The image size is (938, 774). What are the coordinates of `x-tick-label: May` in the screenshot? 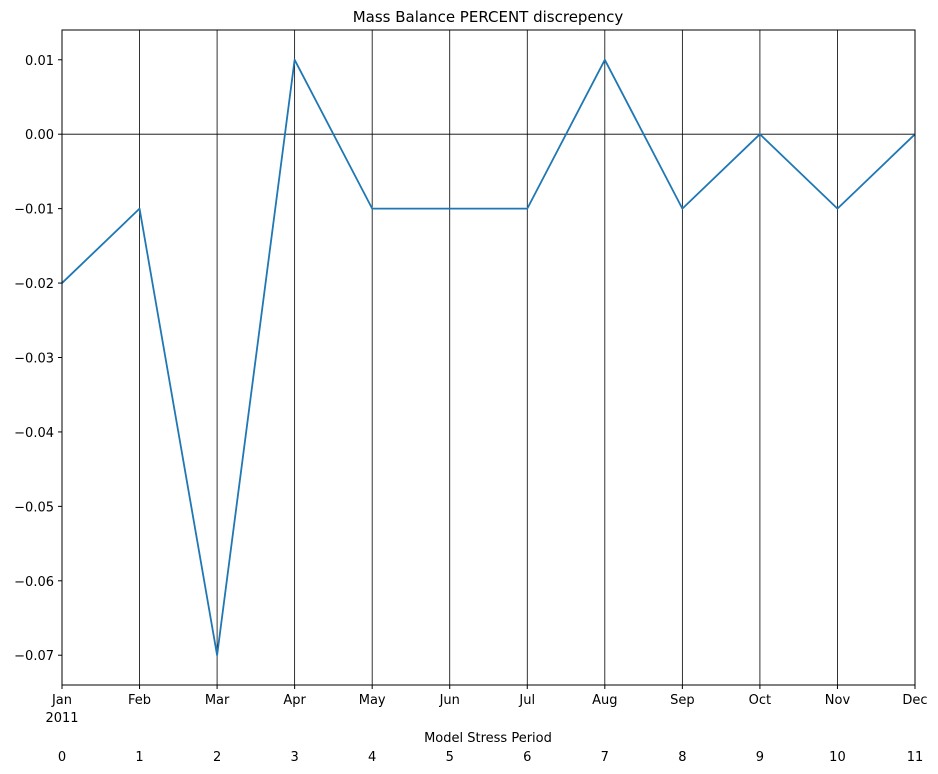 It's located at (372, 700).